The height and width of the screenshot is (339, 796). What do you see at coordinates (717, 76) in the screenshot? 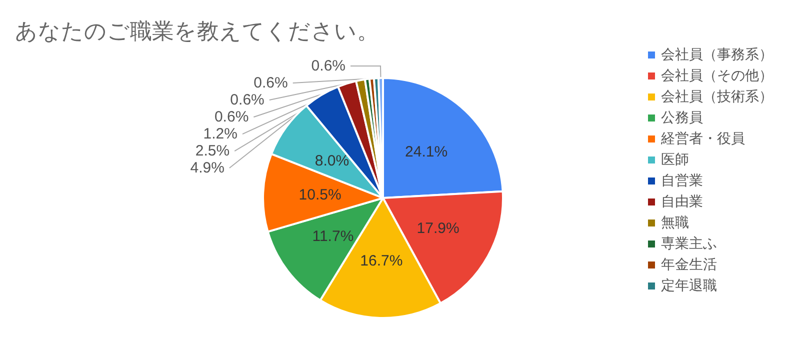
I see `legend-label: 会社員（その他）` at bounding box center [717, 76].